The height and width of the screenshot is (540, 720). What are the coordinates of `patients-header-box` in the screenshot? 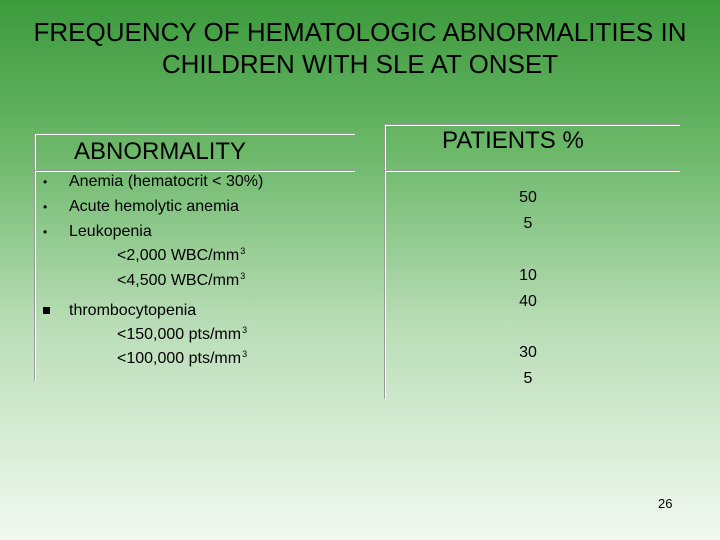 It's located at (532, 147).